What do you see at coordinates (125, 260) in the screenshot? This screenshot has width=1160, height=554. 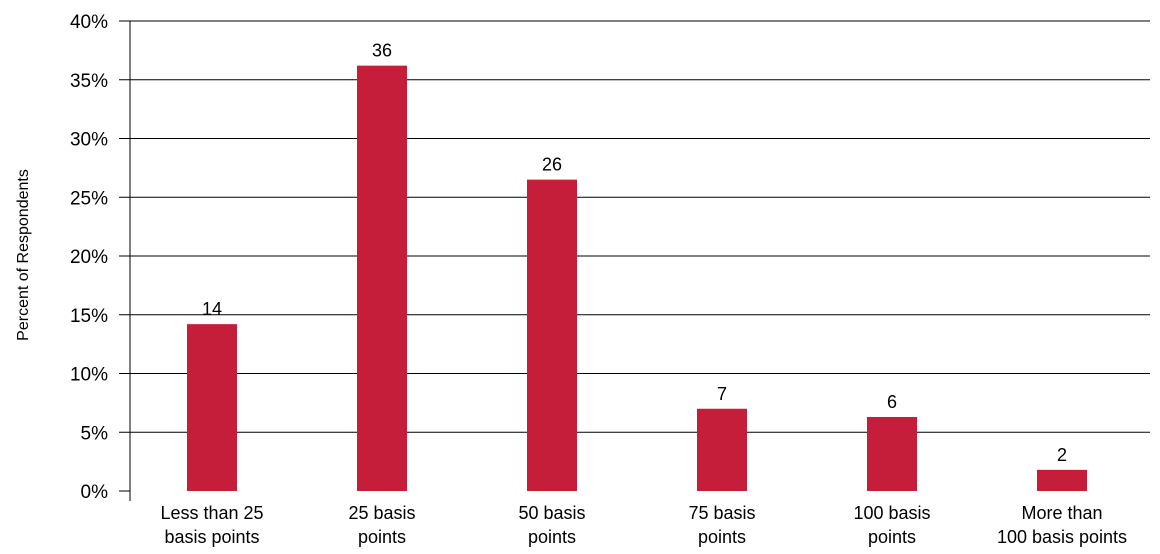 I see `axes` at bounding box center [125, 260].